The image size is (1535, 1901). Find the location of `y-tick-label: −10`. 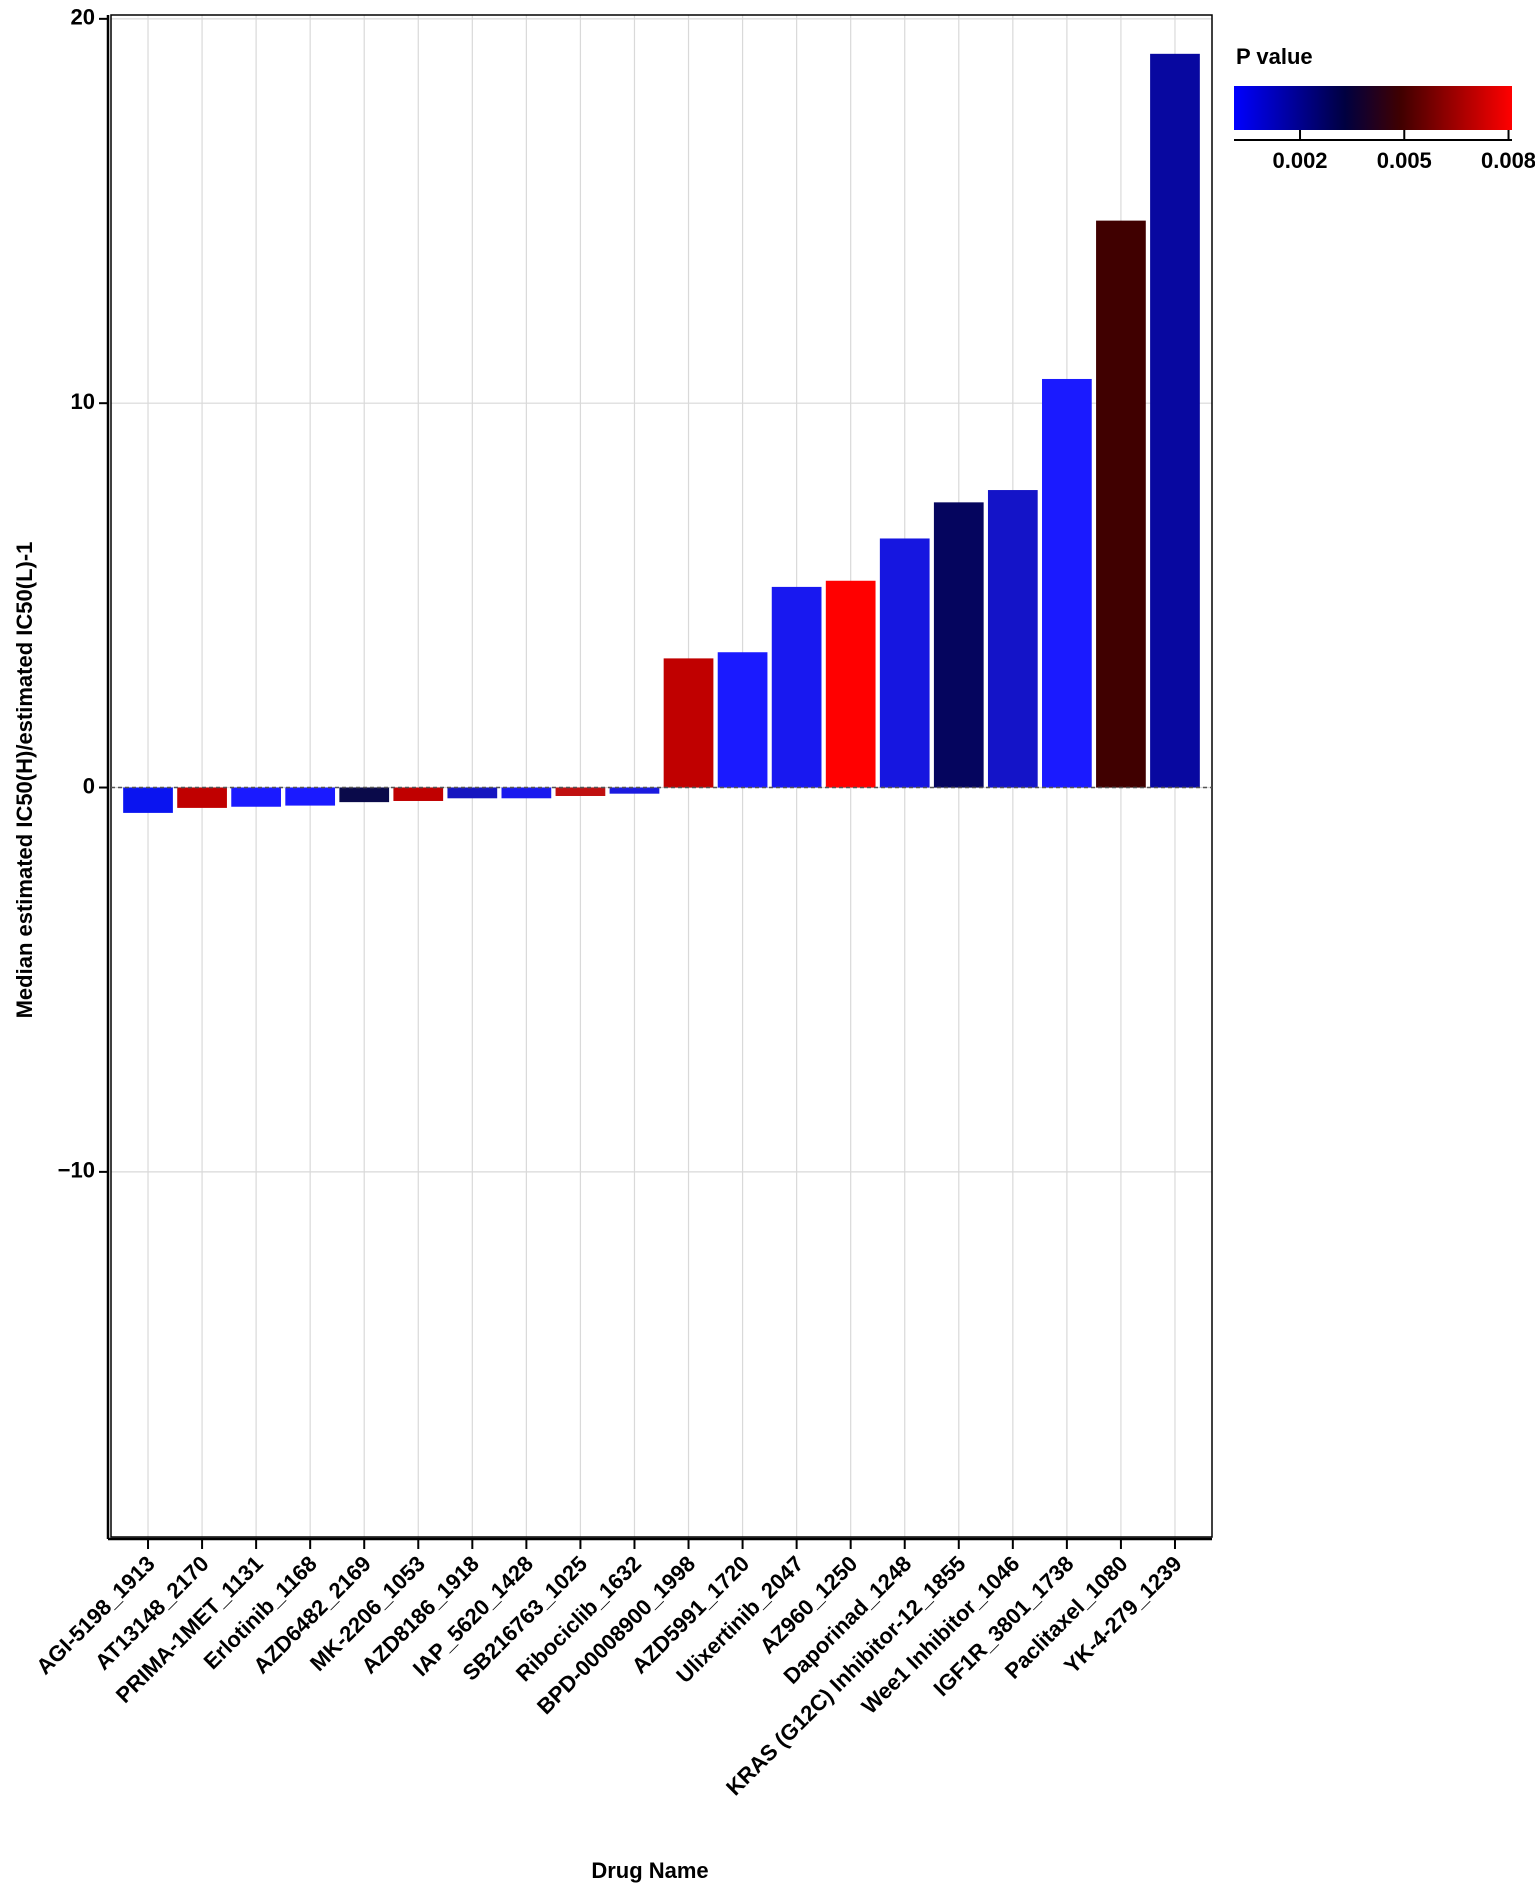

y-tick-label: −10 is located at coordinates (76, 1170).